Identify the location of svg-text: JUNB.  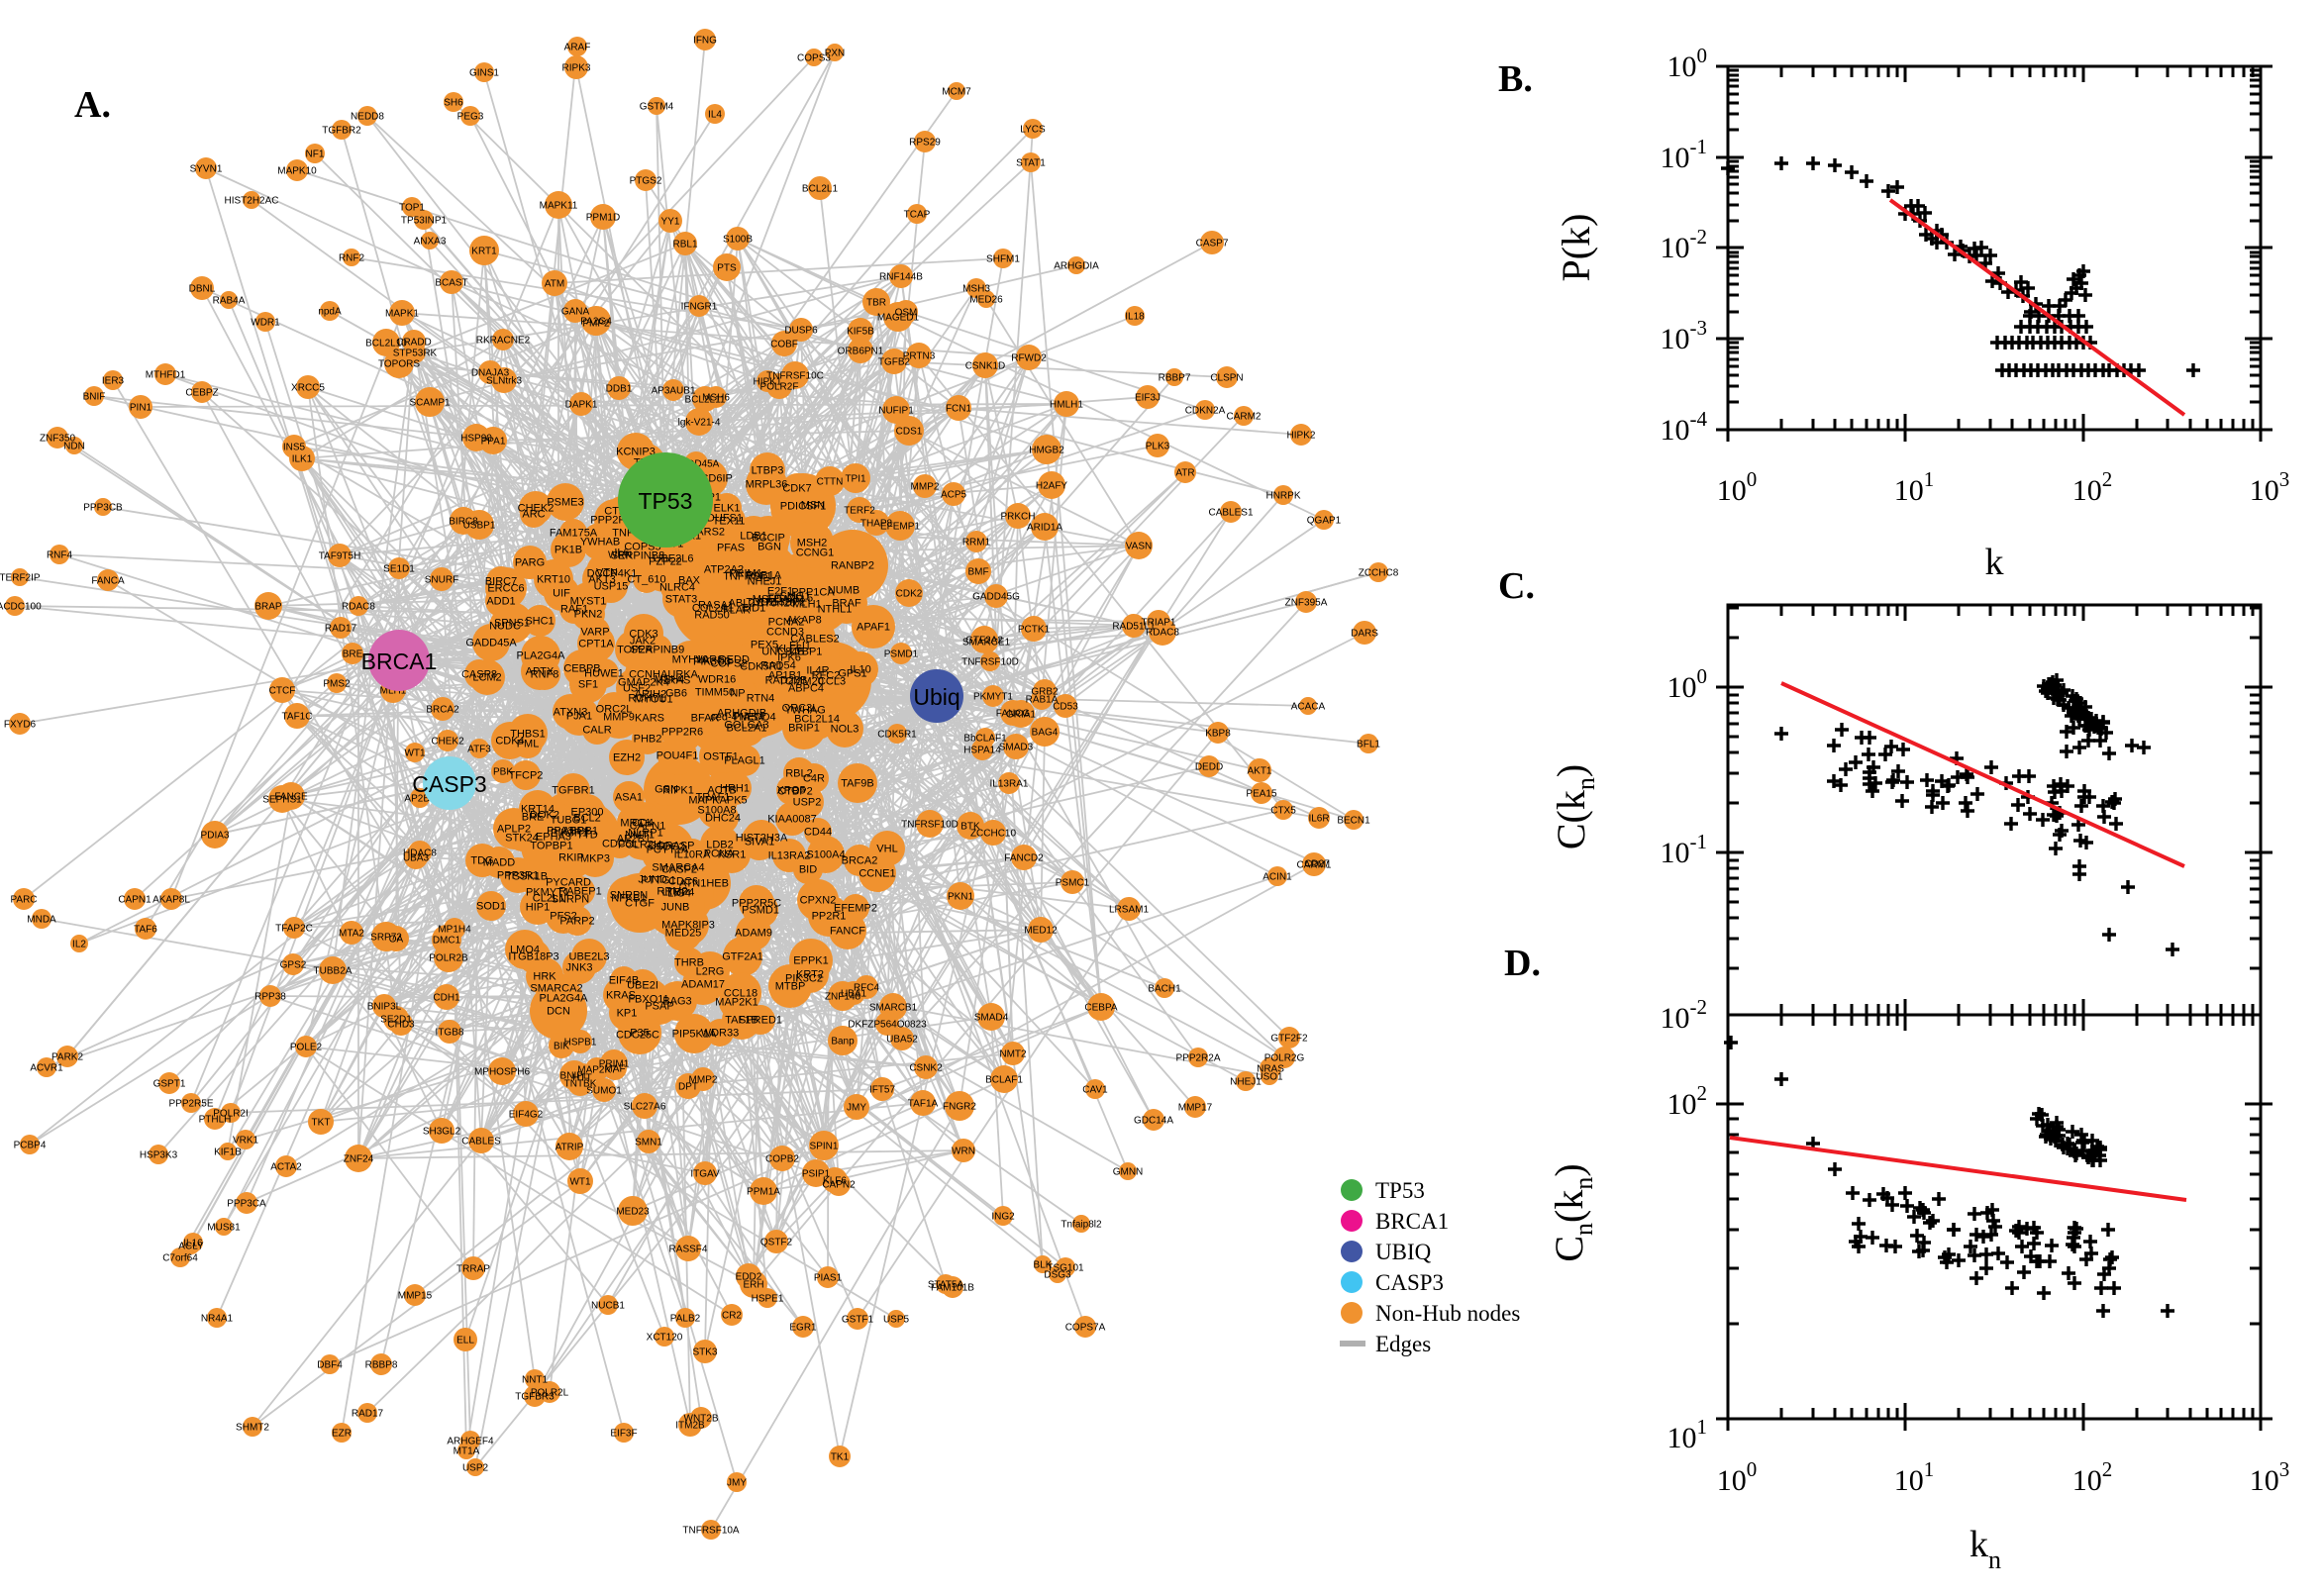
(675, 908).